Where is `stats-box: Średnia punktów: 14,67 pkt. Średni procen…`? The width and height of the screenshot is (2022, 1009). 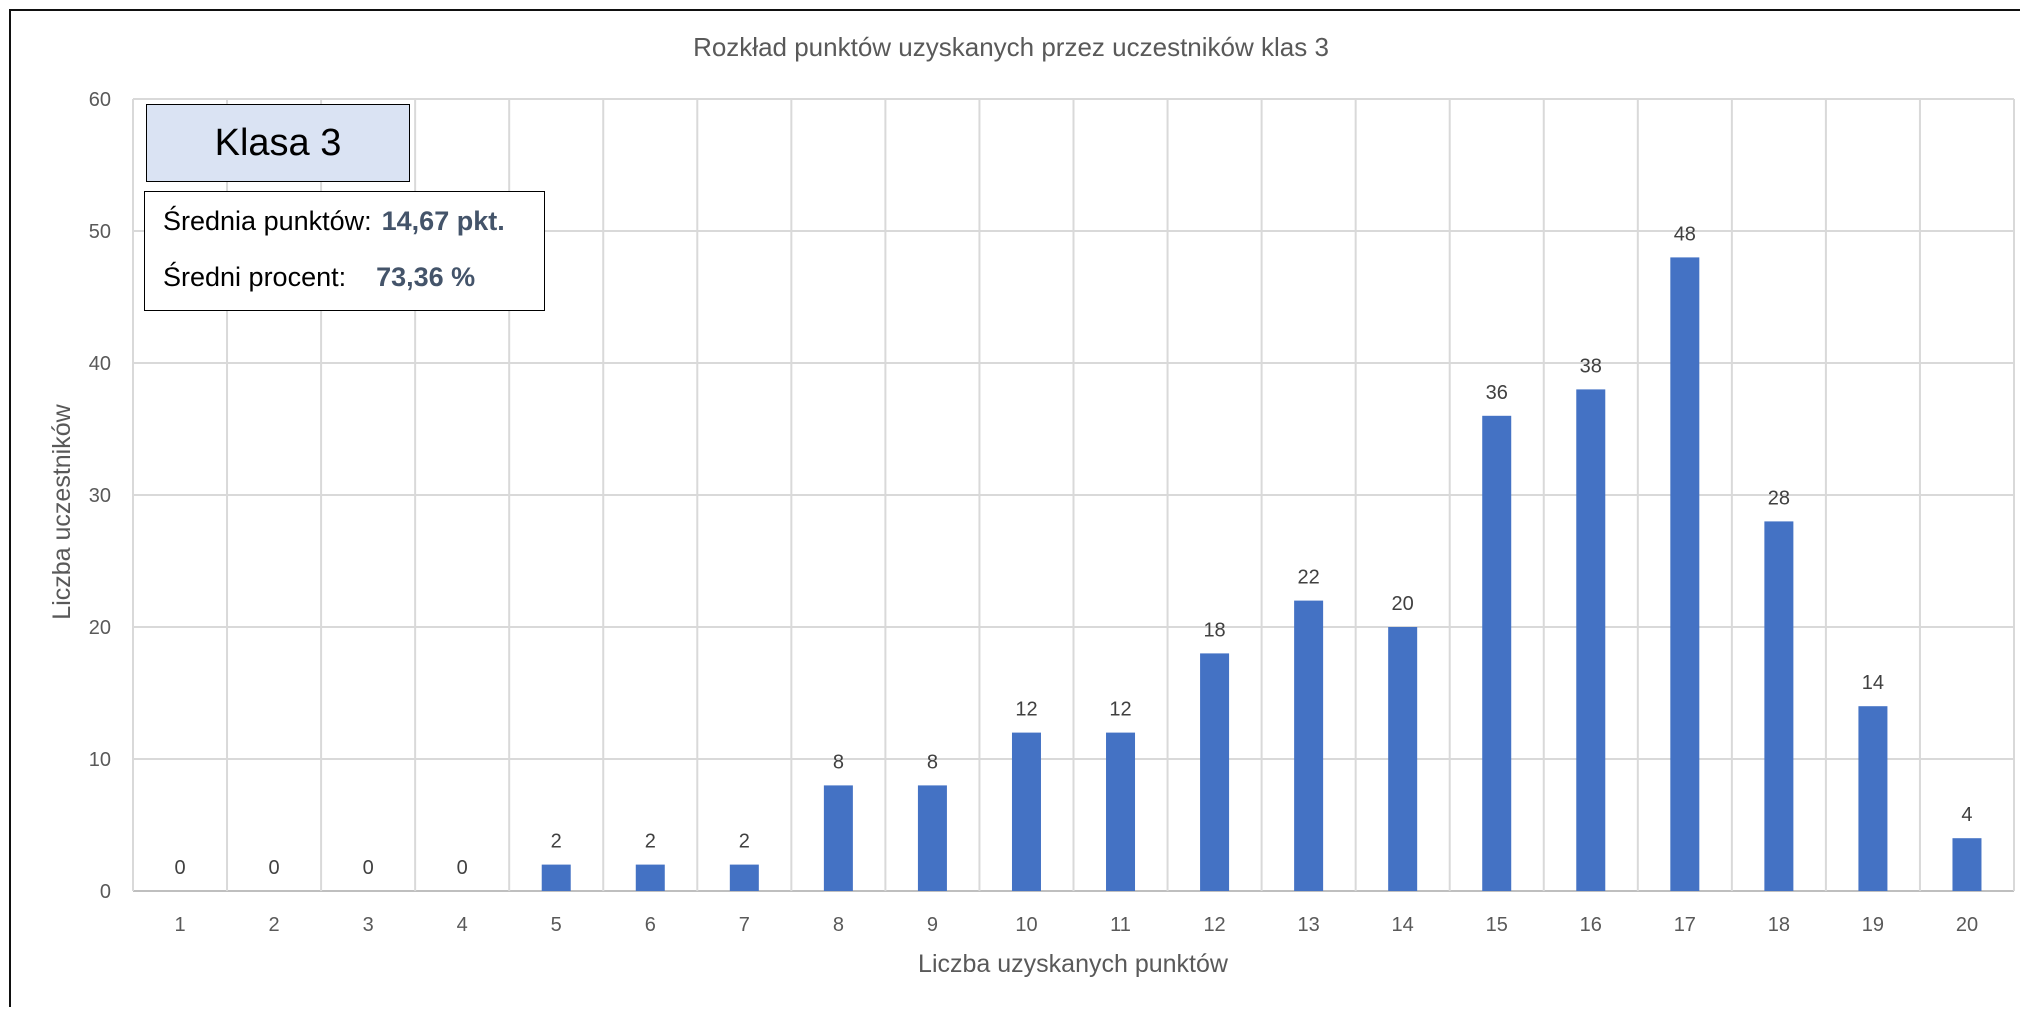
stats-box: Średnia punktów: 14,67 pkt. Średni procen… is located at coordinates (344, 251).